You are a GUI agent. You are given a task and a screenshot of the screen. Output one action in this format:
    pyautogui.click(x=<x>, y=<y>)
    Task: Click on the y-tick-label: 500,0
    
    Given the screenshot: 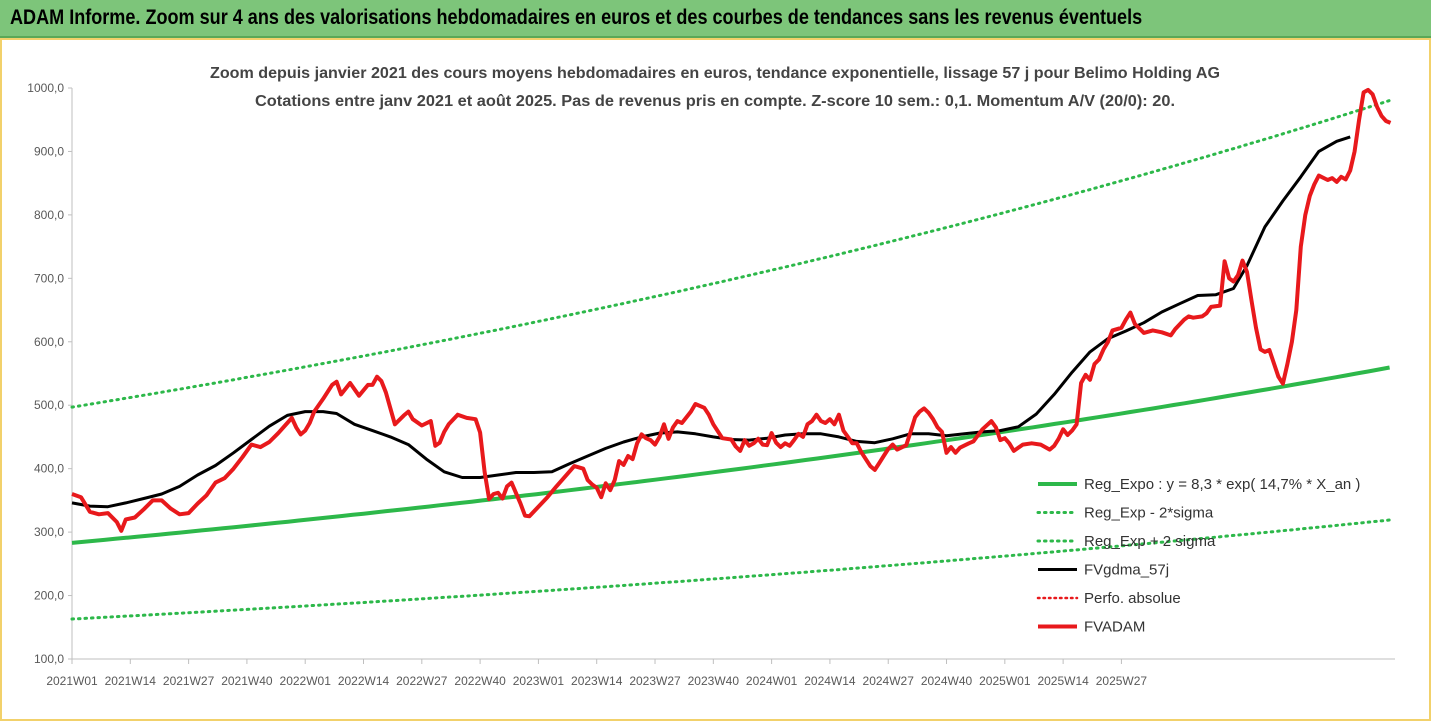 What is the action you would take?
    pyautogui.click(x=49, y=405)
    